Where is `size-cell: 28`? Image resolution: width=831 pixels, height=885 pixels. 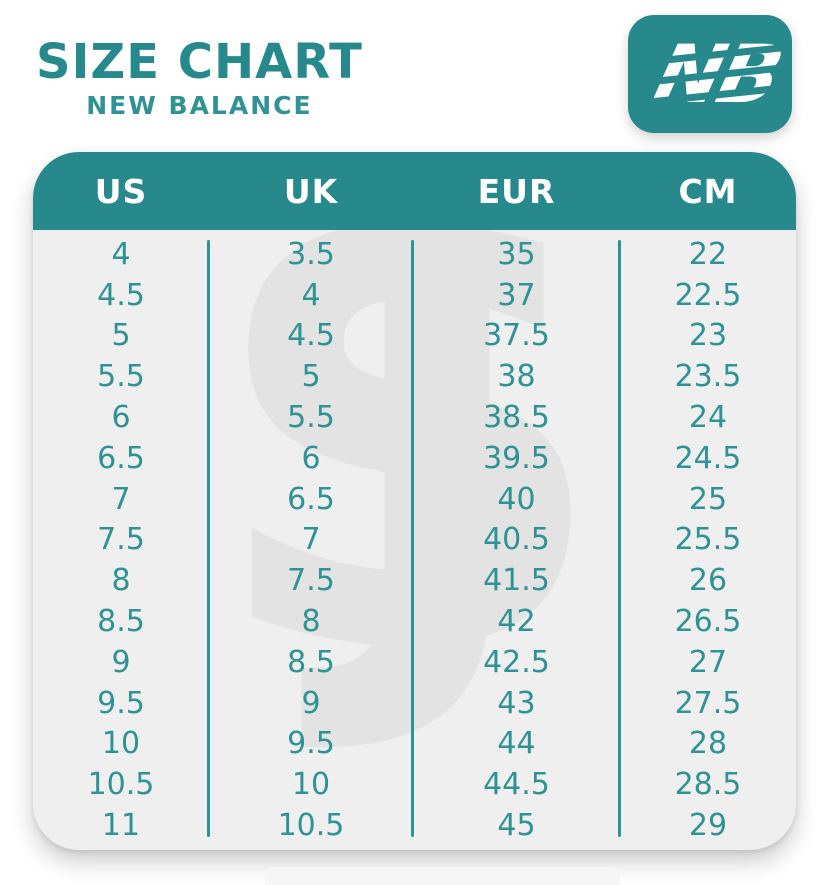
size-cell: 28 is located at coordinates (708, 744).